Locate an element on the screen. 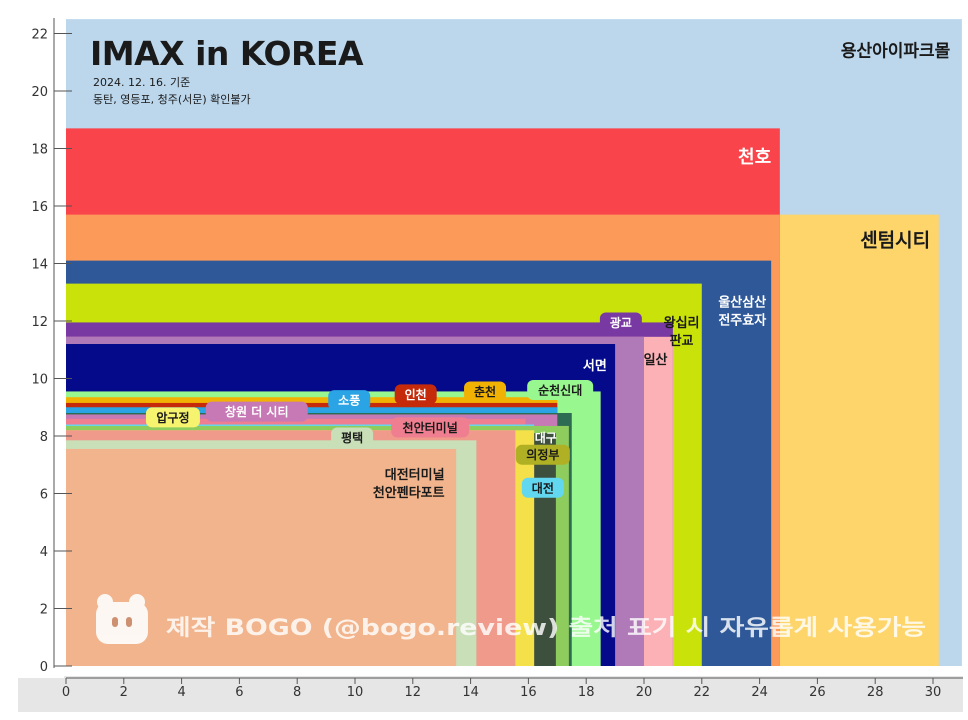 The image size is (968, 720). x-tick-label-10: 20 is located at coordinates (644, 692).